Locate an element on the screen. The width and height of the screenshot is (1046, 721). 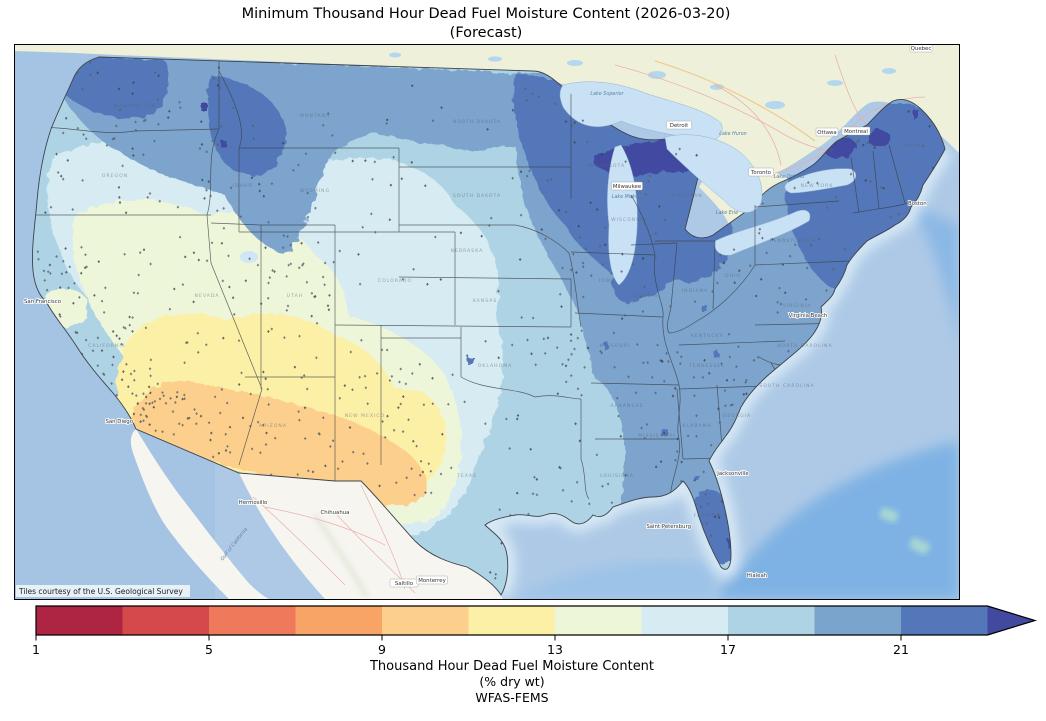
state-name-label: SOUTH CAROLINA is located at coordinates (786, 386).